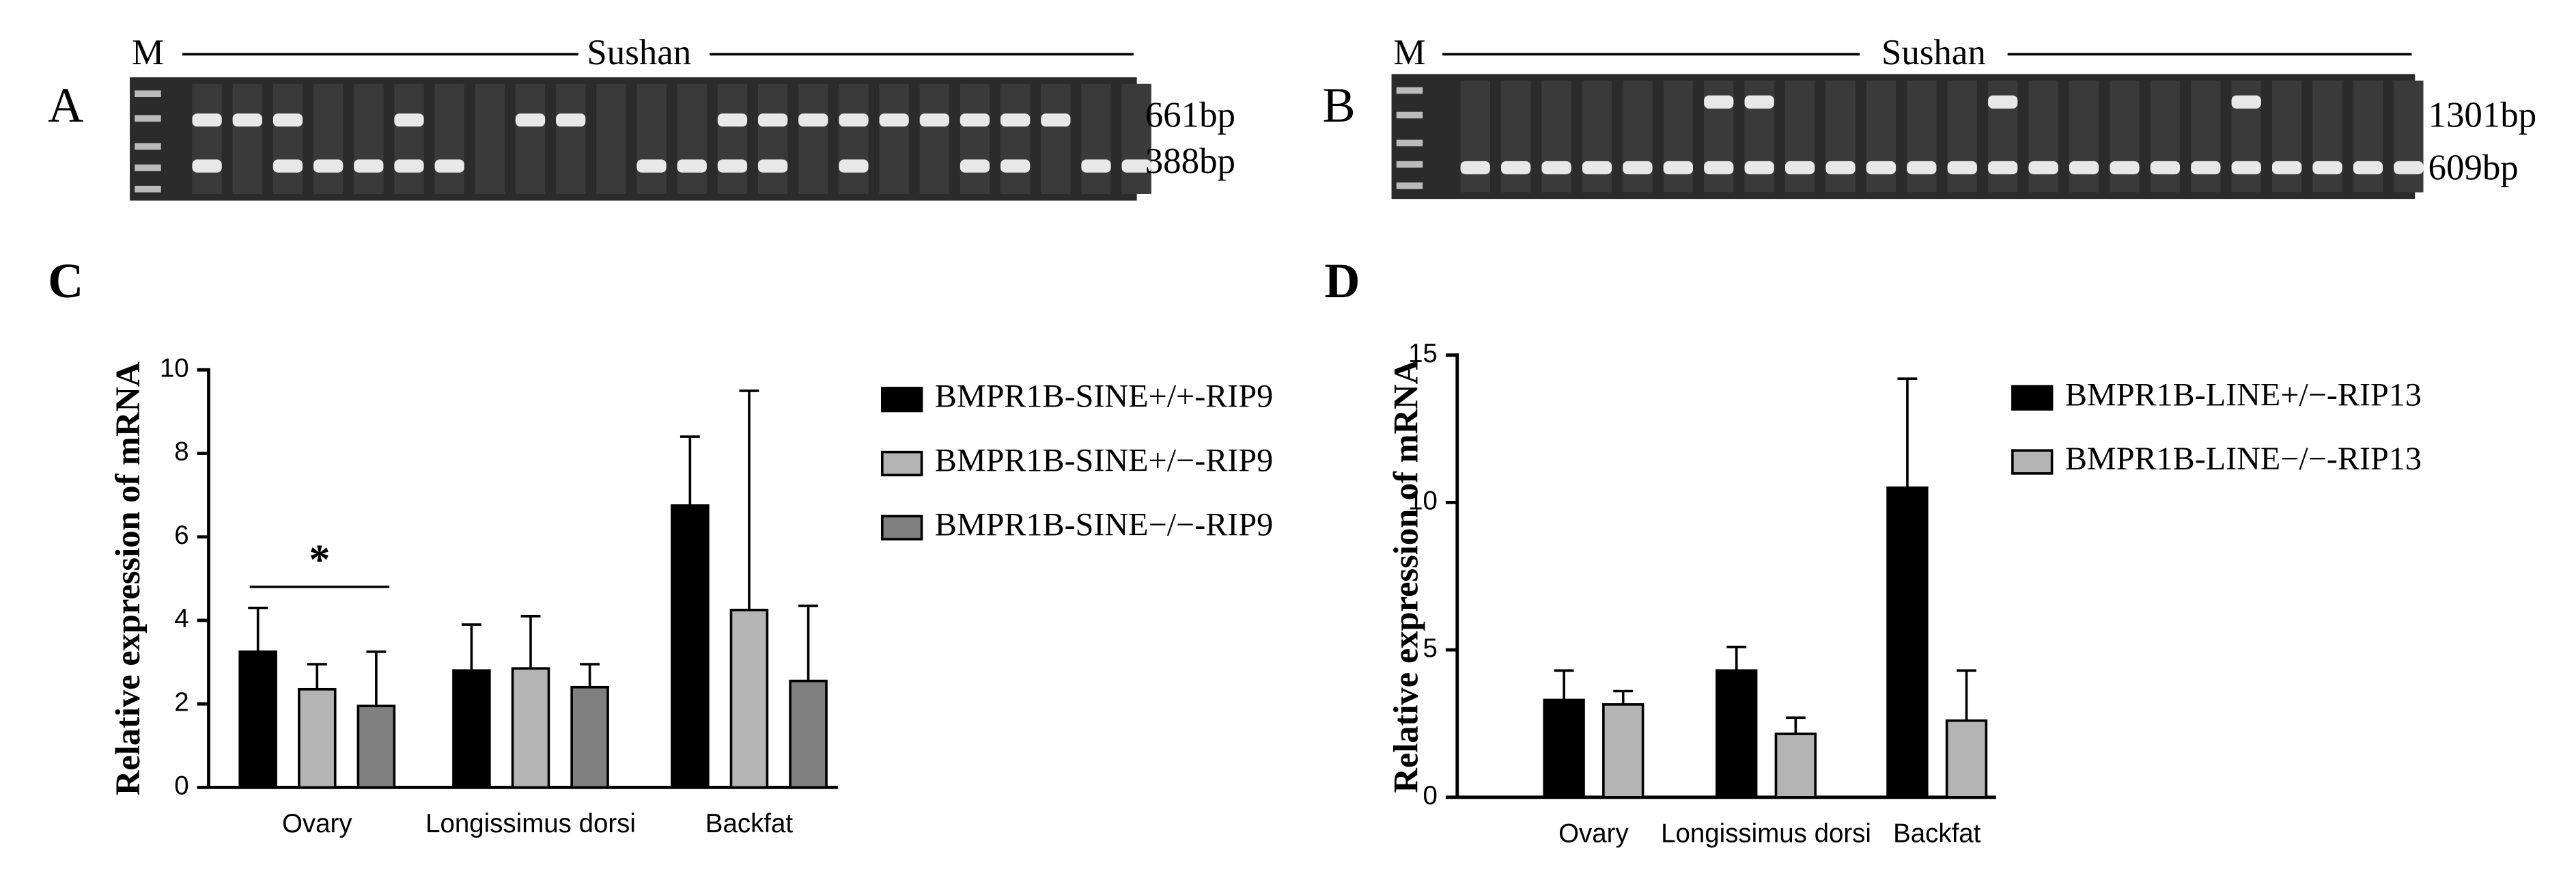  Describe the element at coordinates (181, 618) in the screenshot. I see `y-tick-label: 4` at that location.